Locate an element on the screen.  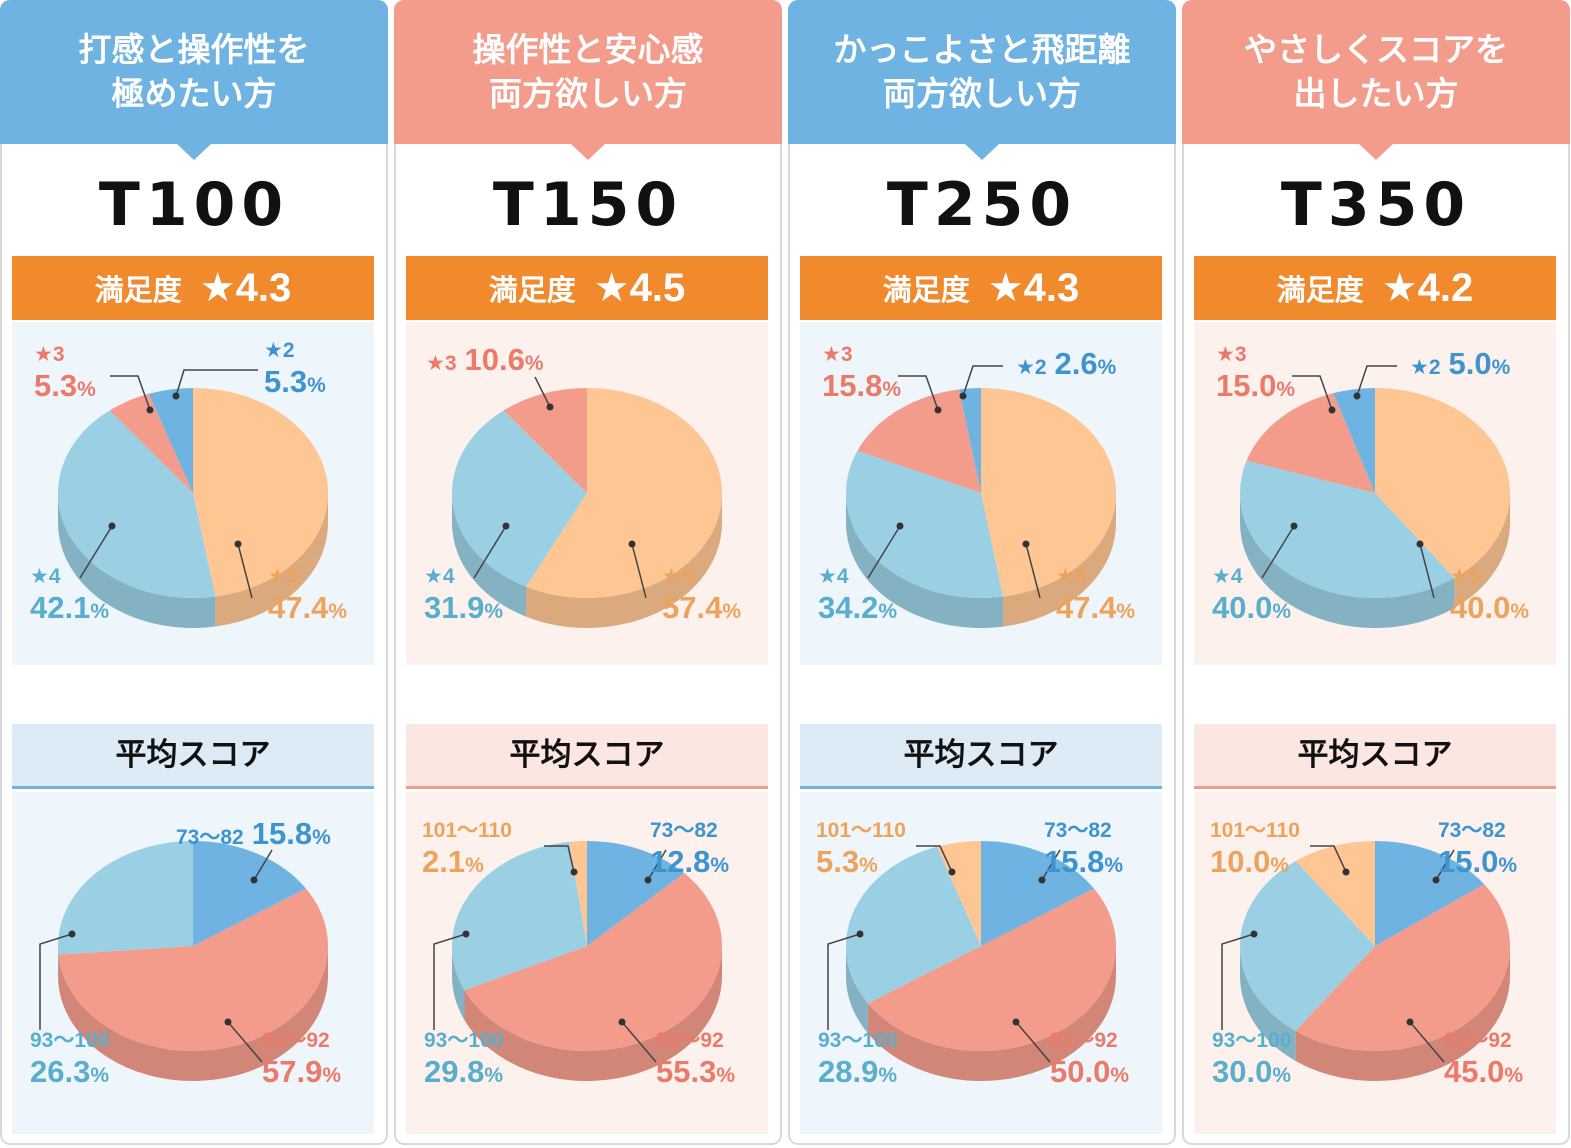
label-s3: ★3 15.0% is located at coordinates (1255, 372).